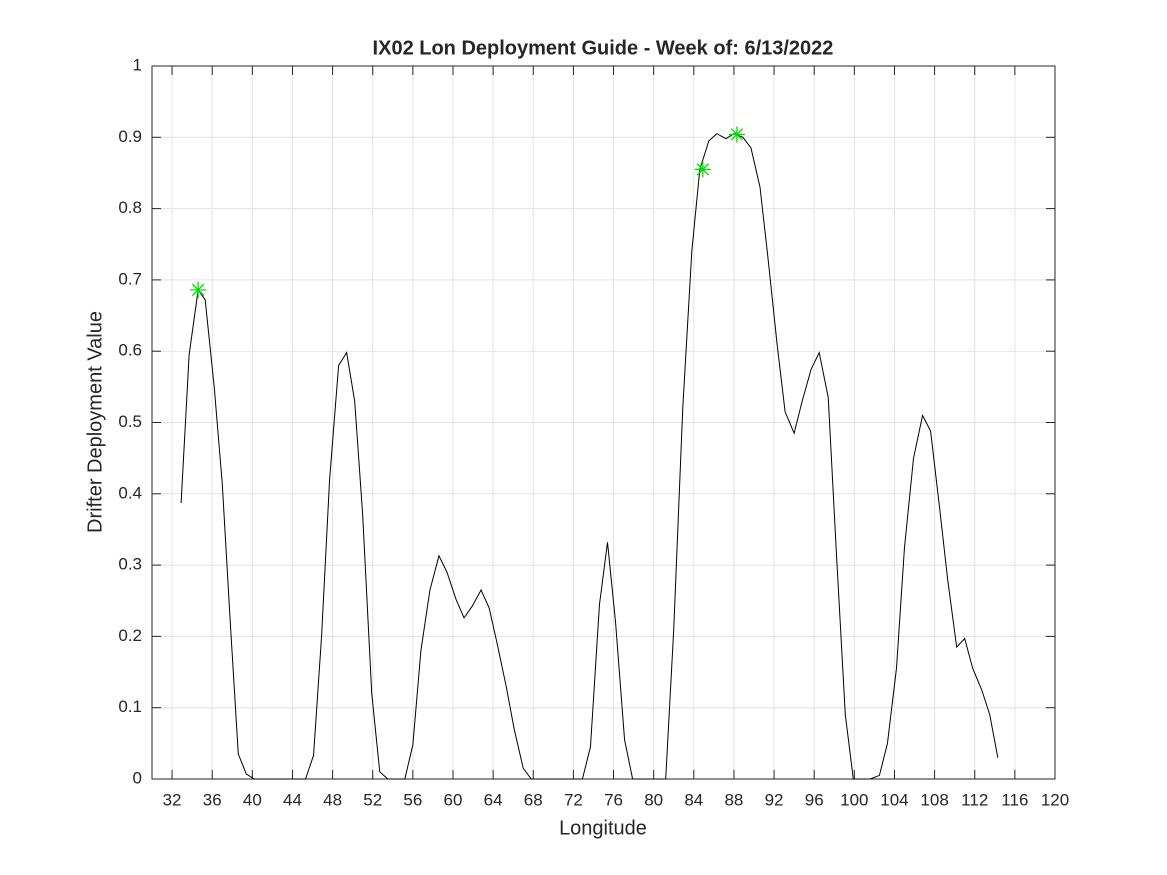  Describe the element at coordinates (774, 799) in the screenshot. I see `x-tick-label: 92` at that location.